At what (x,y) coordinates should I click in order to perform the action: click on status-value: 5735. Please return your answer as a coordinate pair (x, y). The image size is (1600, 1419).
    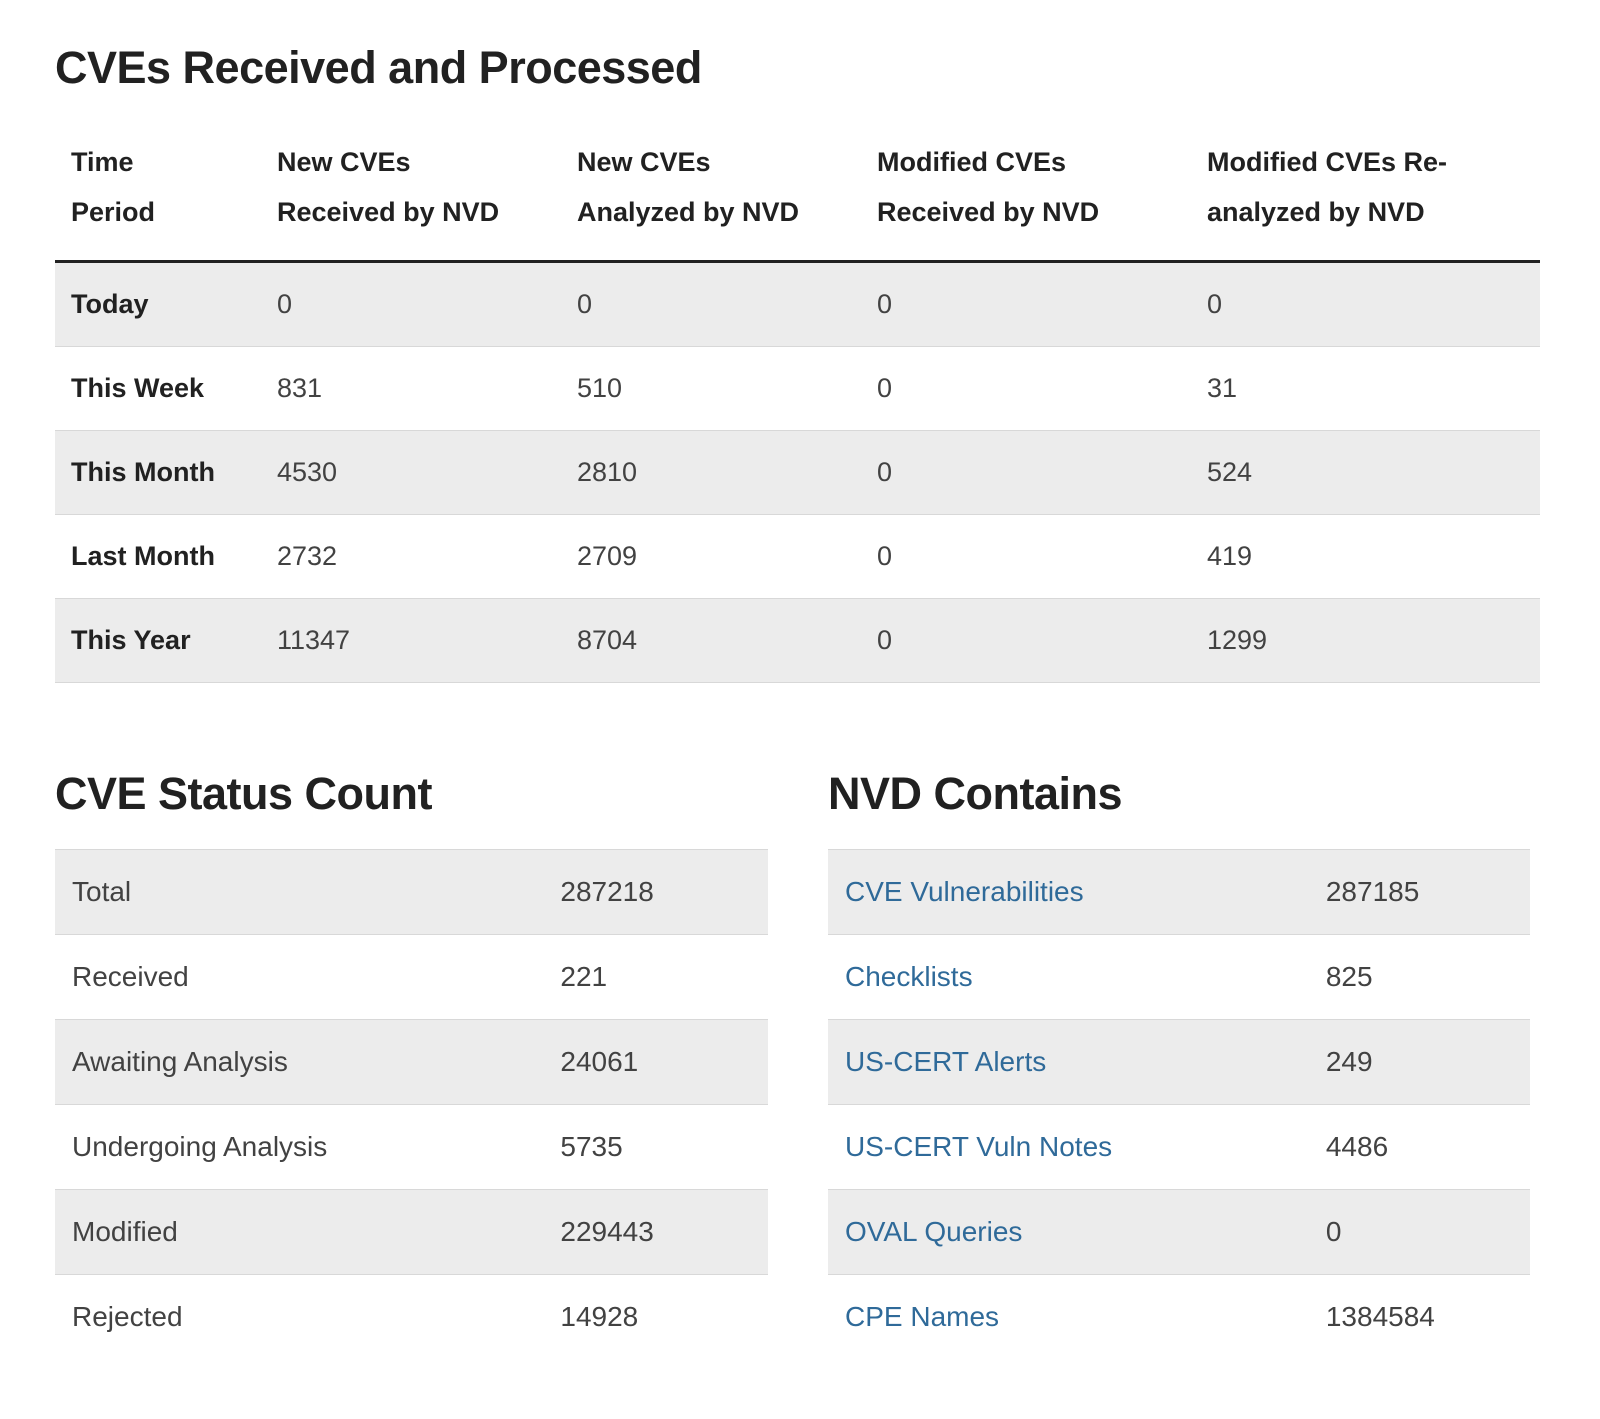
    Looking at the image, I should click on (591, 1147).